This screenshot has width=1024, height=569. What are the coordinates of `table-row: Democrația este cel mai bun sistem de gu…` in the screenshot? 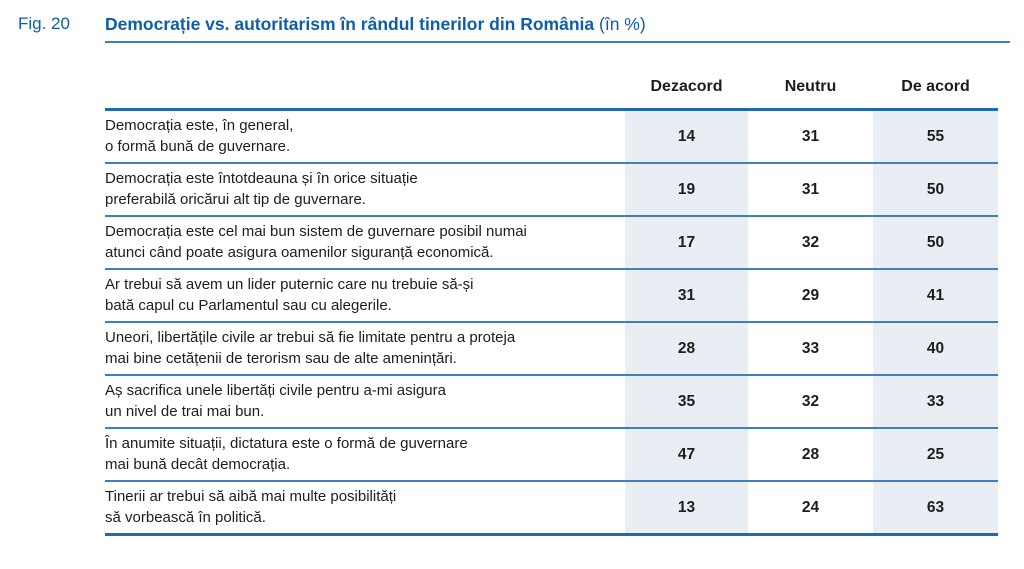 It's located at (551, 243).